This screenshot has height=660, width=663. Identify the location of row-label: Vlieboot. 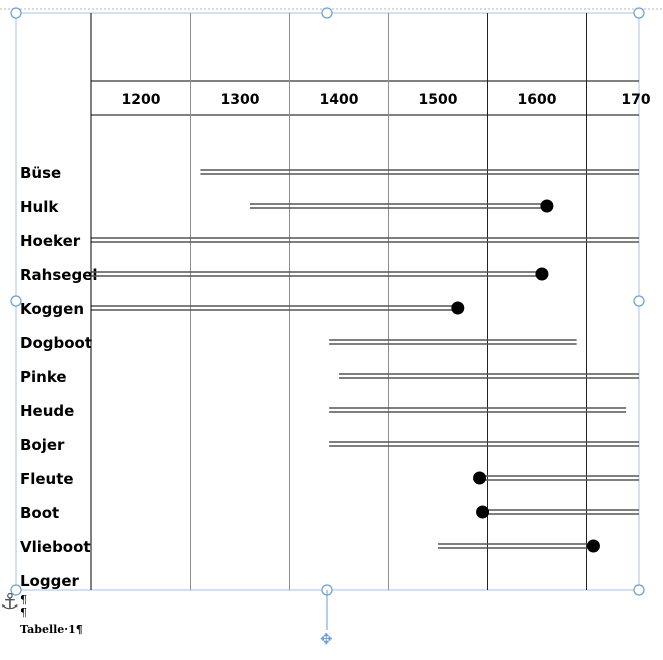
(55, 547).